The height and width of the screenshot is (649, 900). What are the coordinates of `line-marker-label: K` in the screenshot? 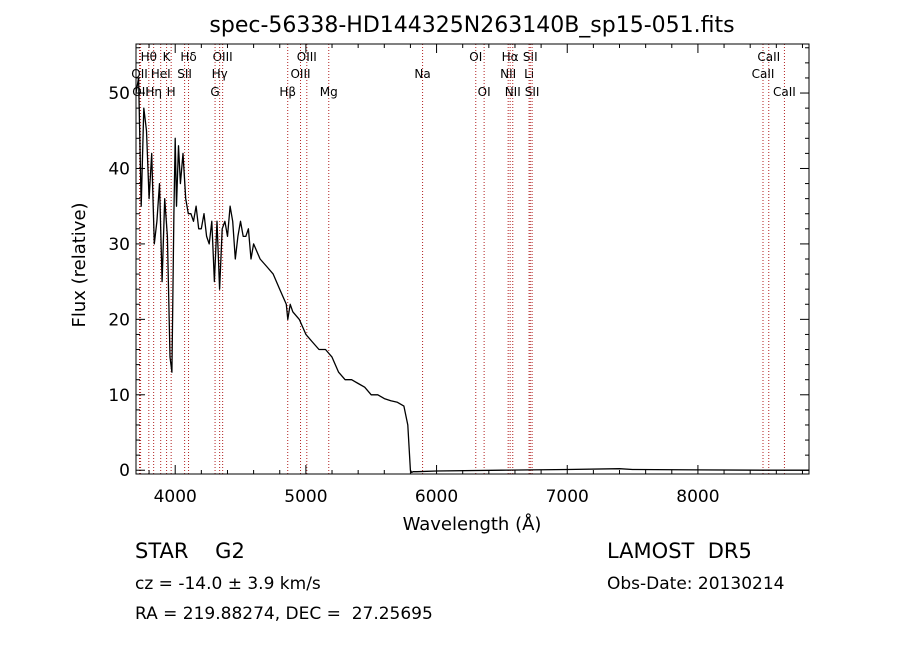 It's located at (167, 57).